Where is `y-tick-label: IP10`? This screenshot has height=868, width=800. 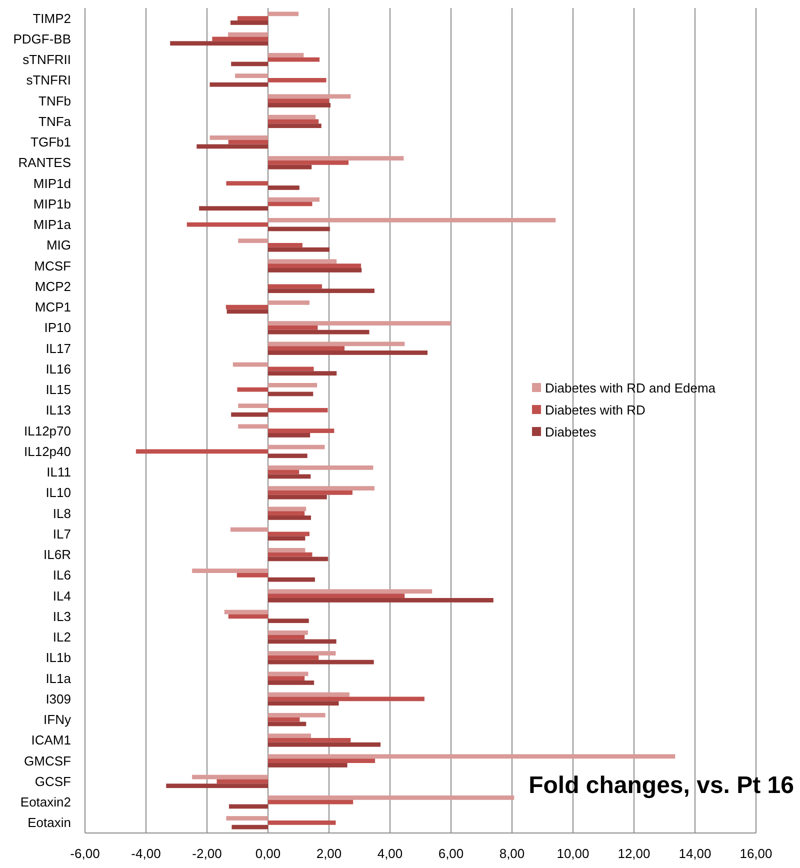
y-tick-label: IP10 is located at coordinates (57, 328).